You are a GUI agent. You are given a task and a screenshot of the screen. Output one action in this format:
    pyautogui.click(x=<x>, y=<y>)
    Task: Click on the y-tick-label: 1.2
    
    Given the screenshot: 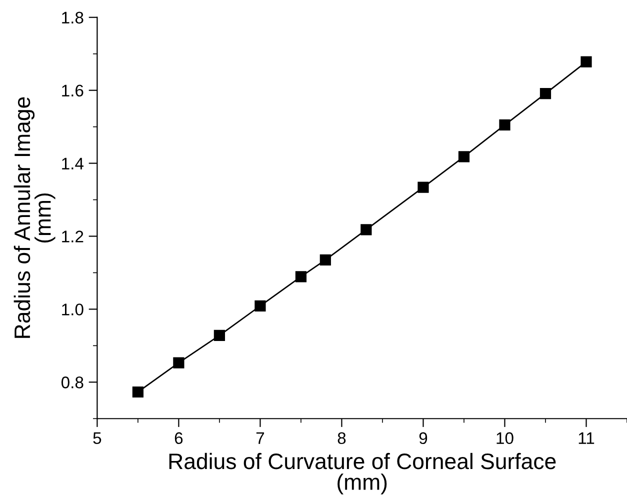 What is the action you would take?
    pyautogui.click(x=73, y=236)
    